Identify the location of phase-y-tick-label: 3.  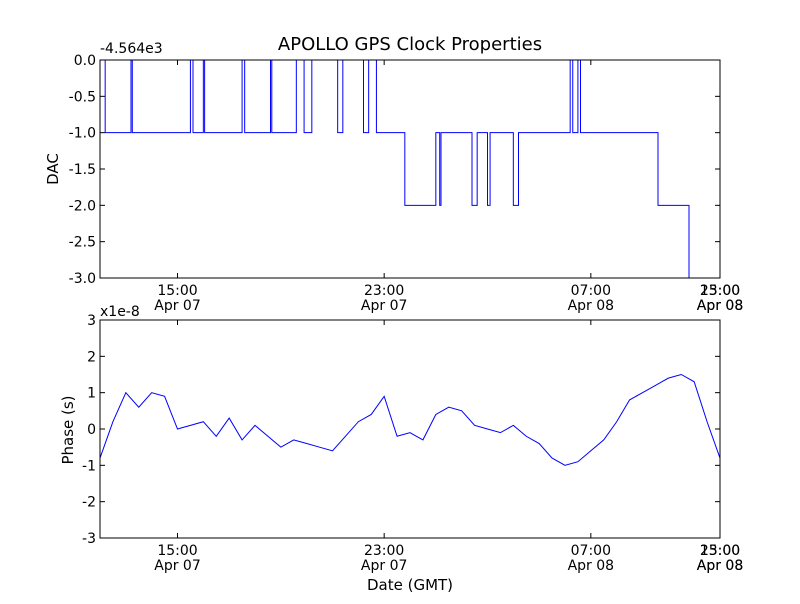
(91, 321).